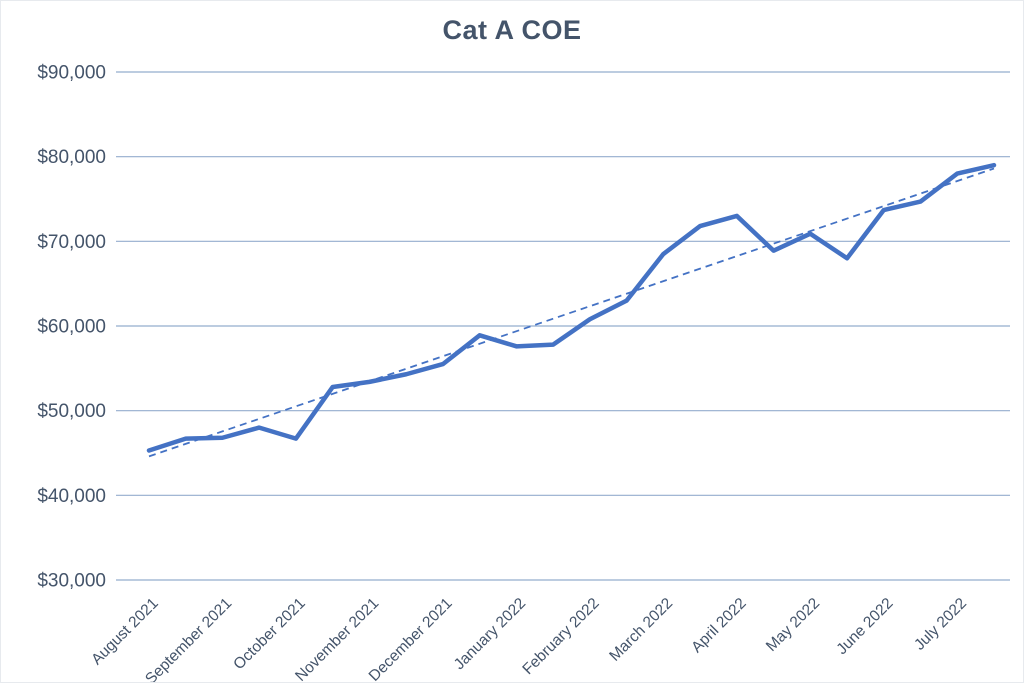 This screenshot has width=1024, height=683. I want to click on y-tick-label: $90,000, so click(71, 73).